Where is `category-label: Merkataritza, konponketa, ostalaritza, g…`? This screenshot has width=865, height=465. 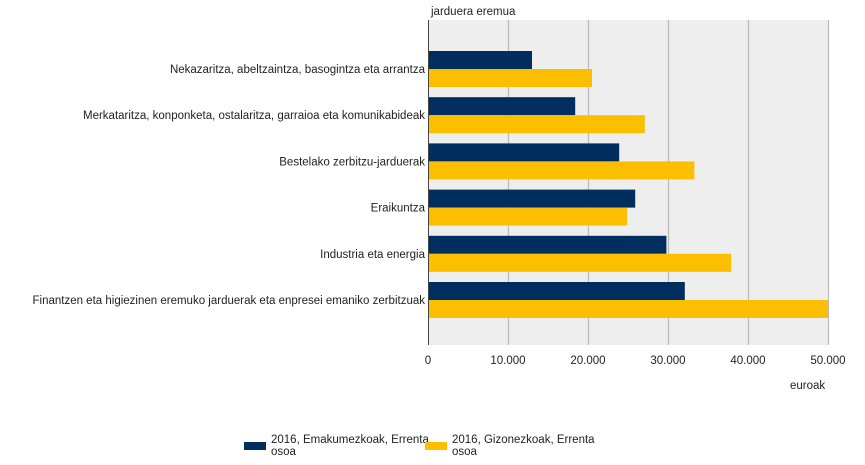 category-label: Merkataritza, konponketa, ostalaritza, g… is located at coordinates (254, 116).